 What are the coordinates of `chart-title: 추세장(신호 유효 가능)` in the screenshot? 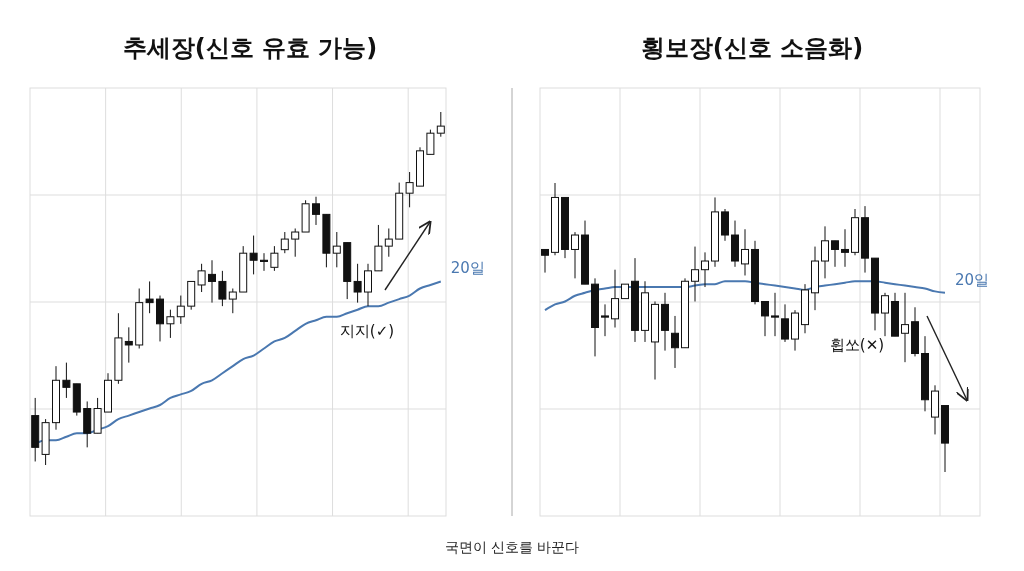 It's located at (250, 48).